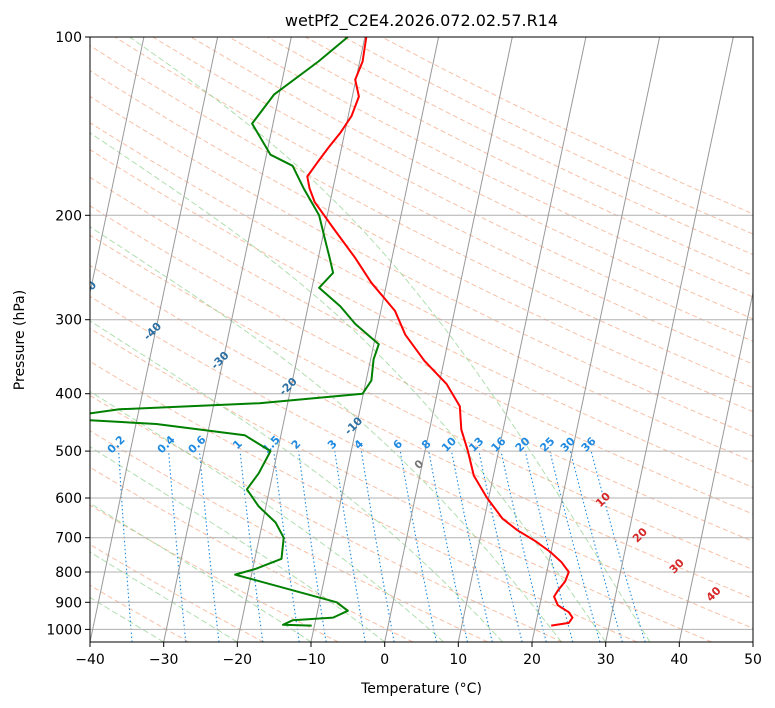 The width and height of the screenshot is (775, 708). I want to click on mixing-ratio-label: 8, so click(426, 444).